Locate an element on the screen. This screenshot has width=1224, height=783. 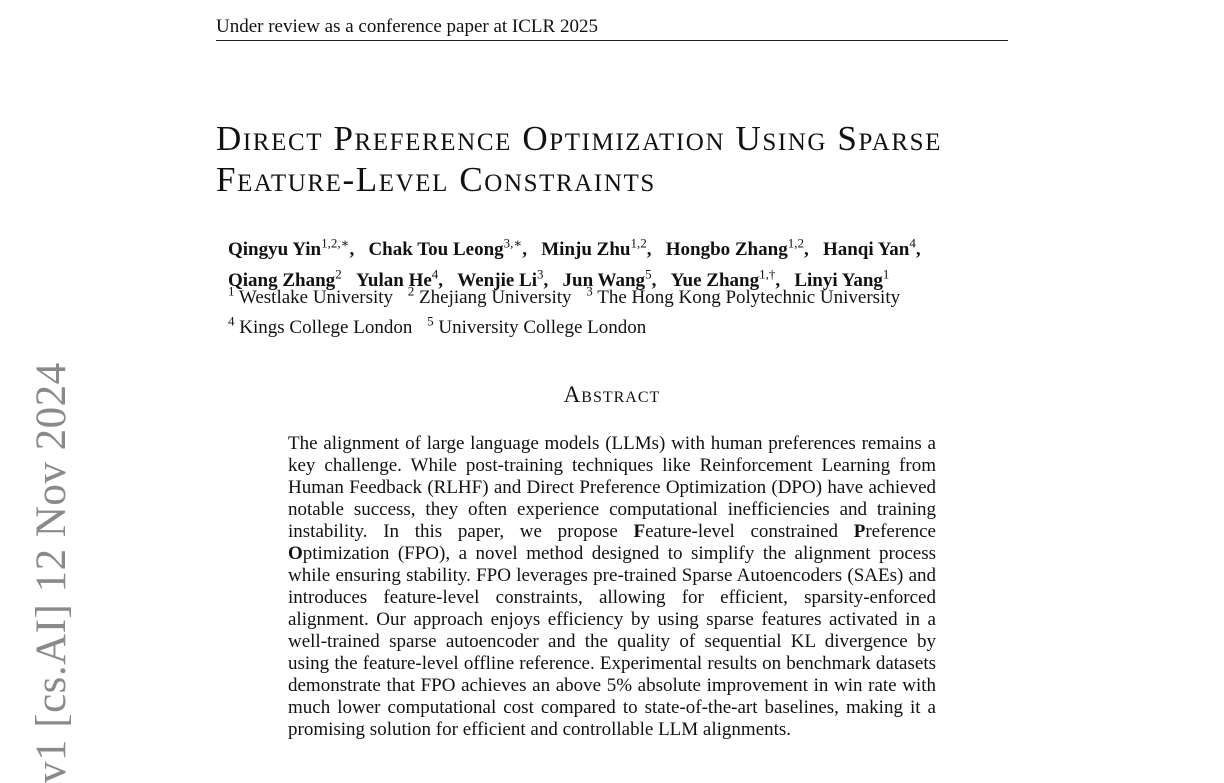
author: Qingyu Yin1,2,∗, is located at coordinates (291, 248).